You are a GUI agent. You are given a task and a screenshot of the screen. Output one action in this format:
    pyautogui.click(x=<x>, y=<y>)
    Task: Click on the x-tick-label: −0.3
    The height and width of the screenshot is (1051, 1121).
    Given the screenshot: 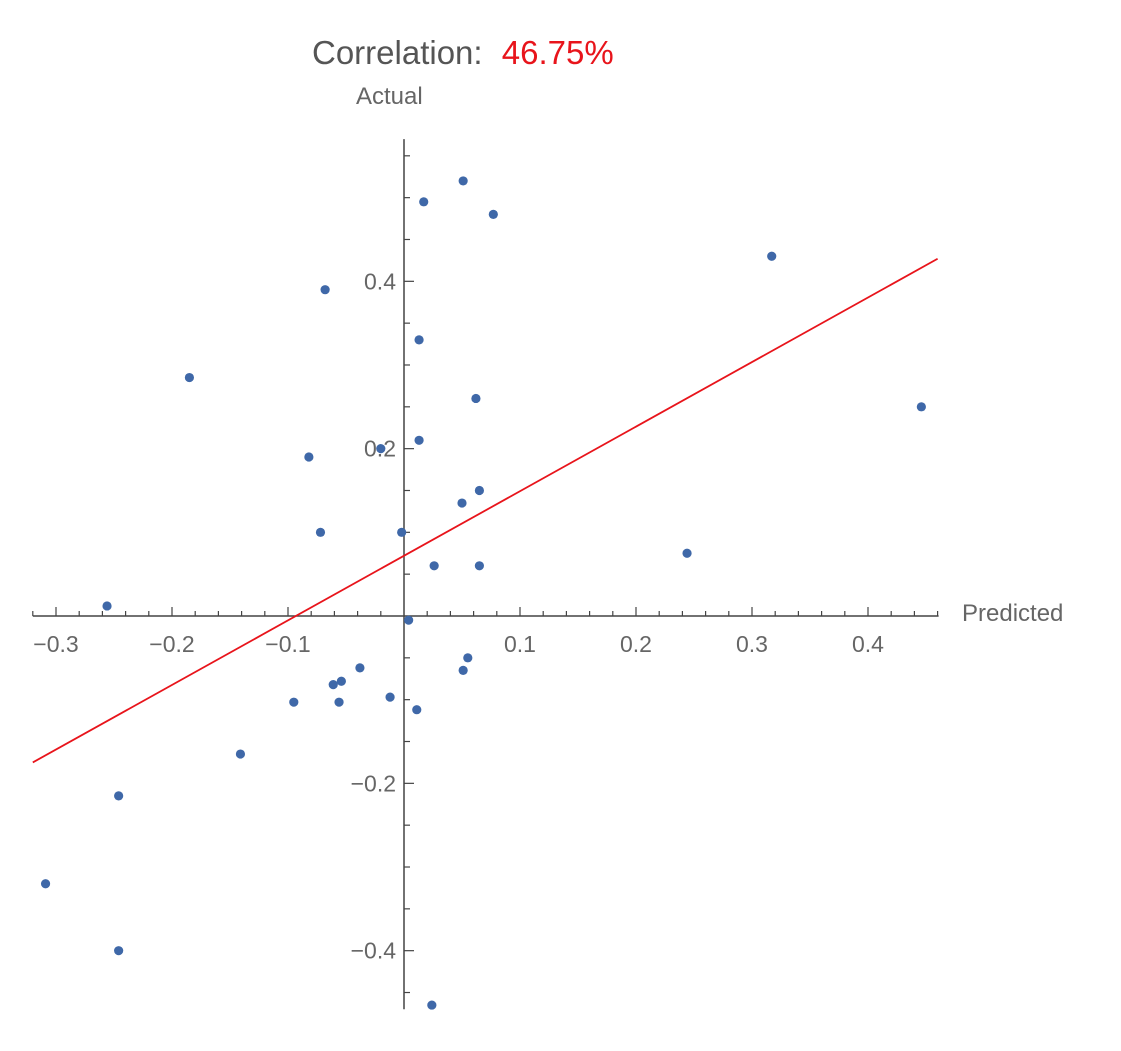 What is the action you would take?
    pyautogui.click(x=55, y=644)
    